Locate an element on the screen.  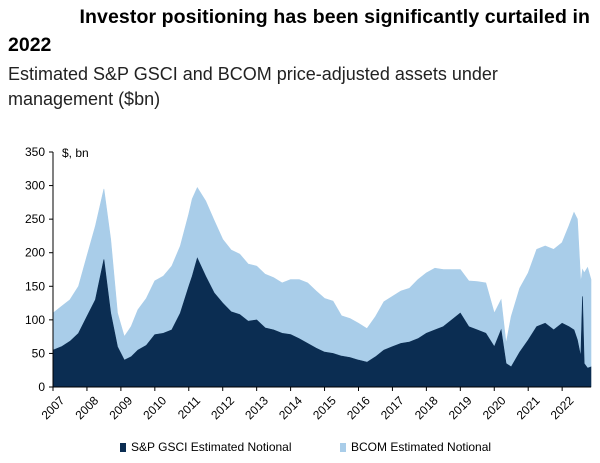
x-tick-label: 2009 is located at coordinates (120, 407).